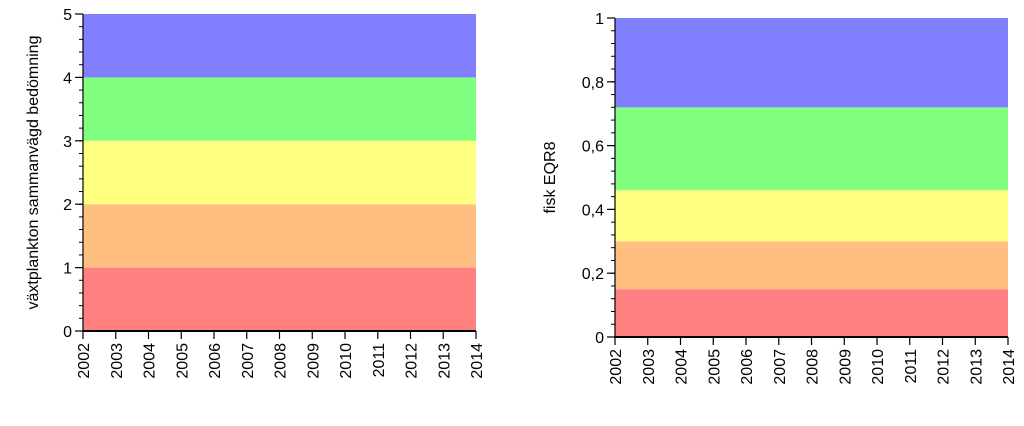 This screenshot has width=1024, height=426. What do you see at coordinates (67, 142) in the screenshot?
I see `y-tick-label: 3` at bounding box center [67, 142].